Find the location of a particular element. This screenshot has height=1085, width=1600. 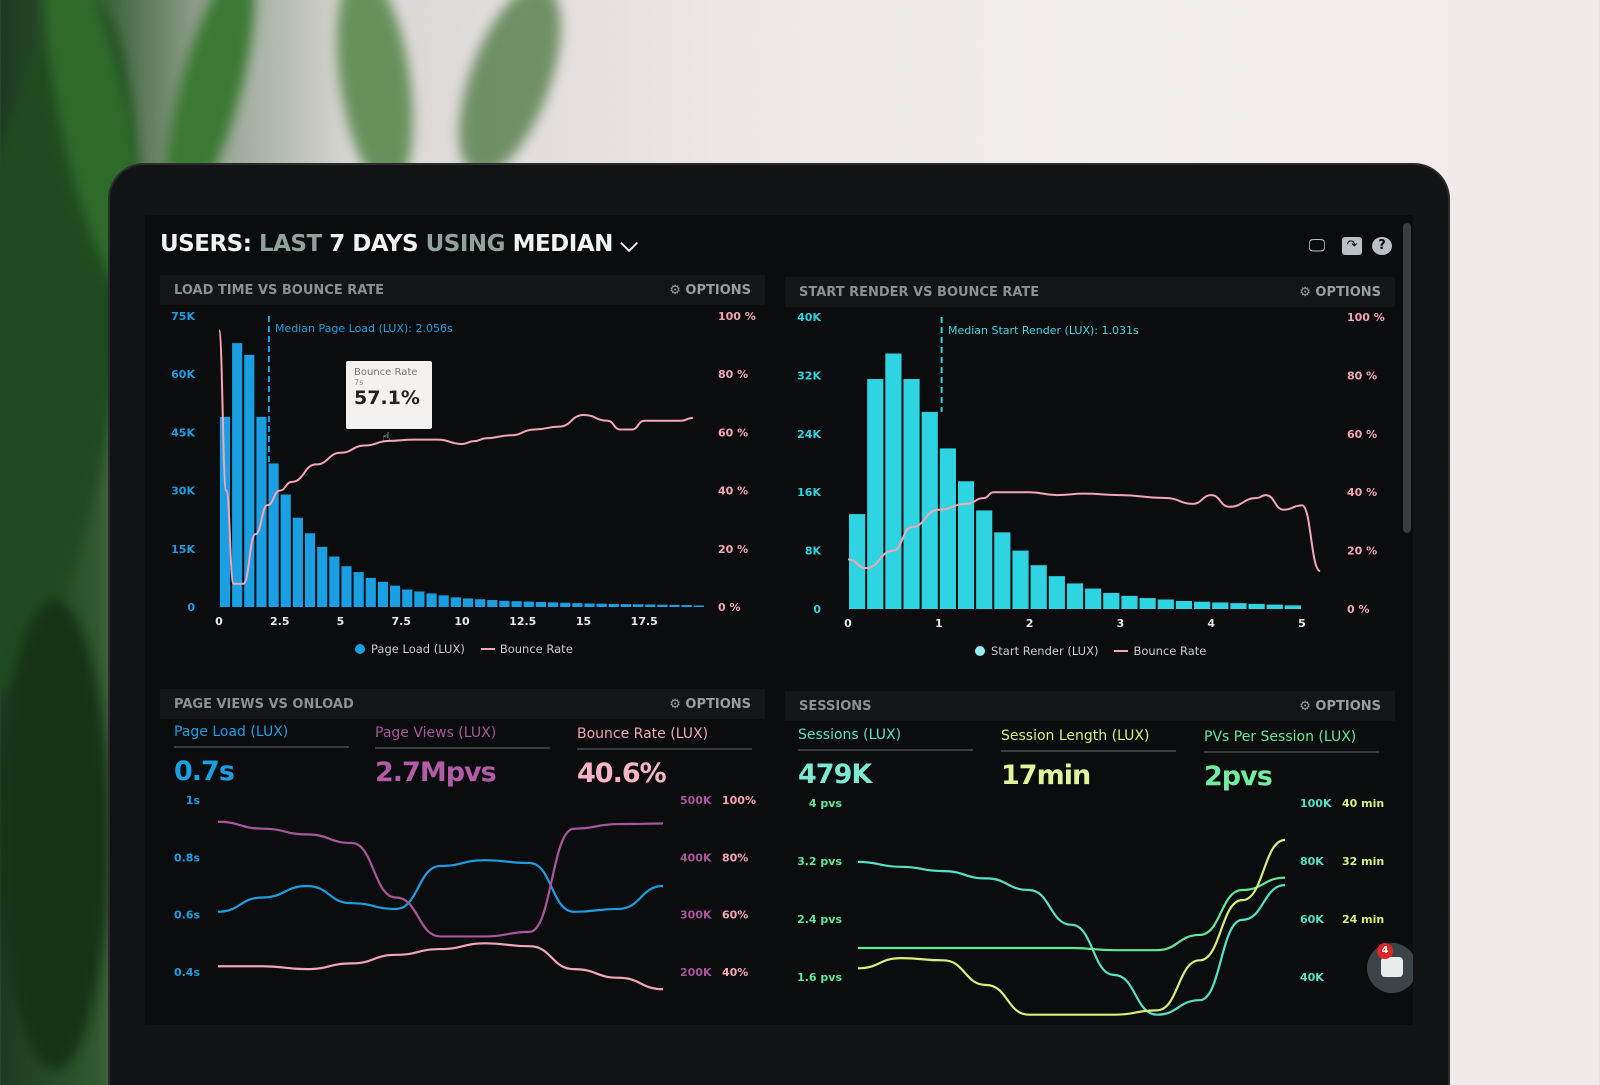

y3-tick-label: 32 min is located at coordinates (1363, 861).